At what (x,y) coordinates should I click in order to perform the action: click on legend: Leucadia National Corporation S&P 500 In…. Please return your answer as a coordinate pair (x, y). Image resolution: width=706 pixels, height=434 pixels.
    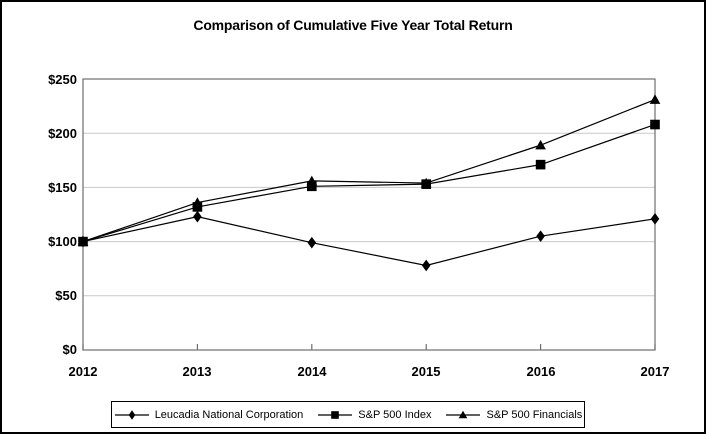
    Looking at the image, I should click on (348, 414).